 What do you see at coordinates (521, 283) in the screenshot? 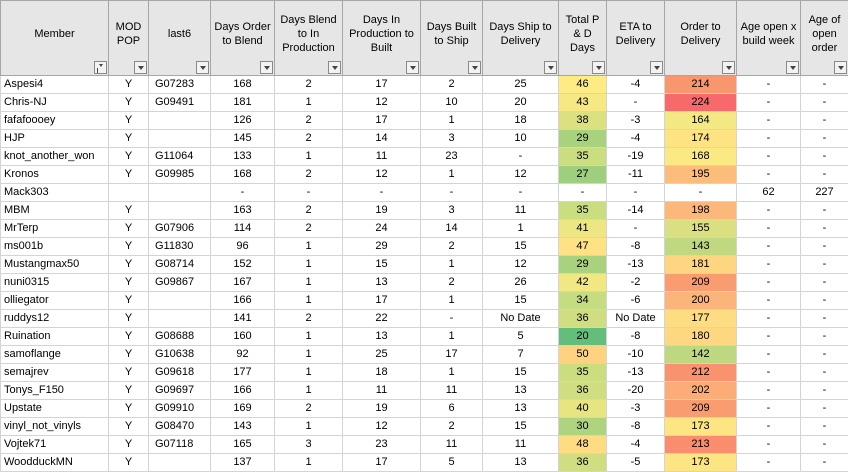
I see `days-ship-to-delivery-cell: 26` at bounding box center [521, 283].